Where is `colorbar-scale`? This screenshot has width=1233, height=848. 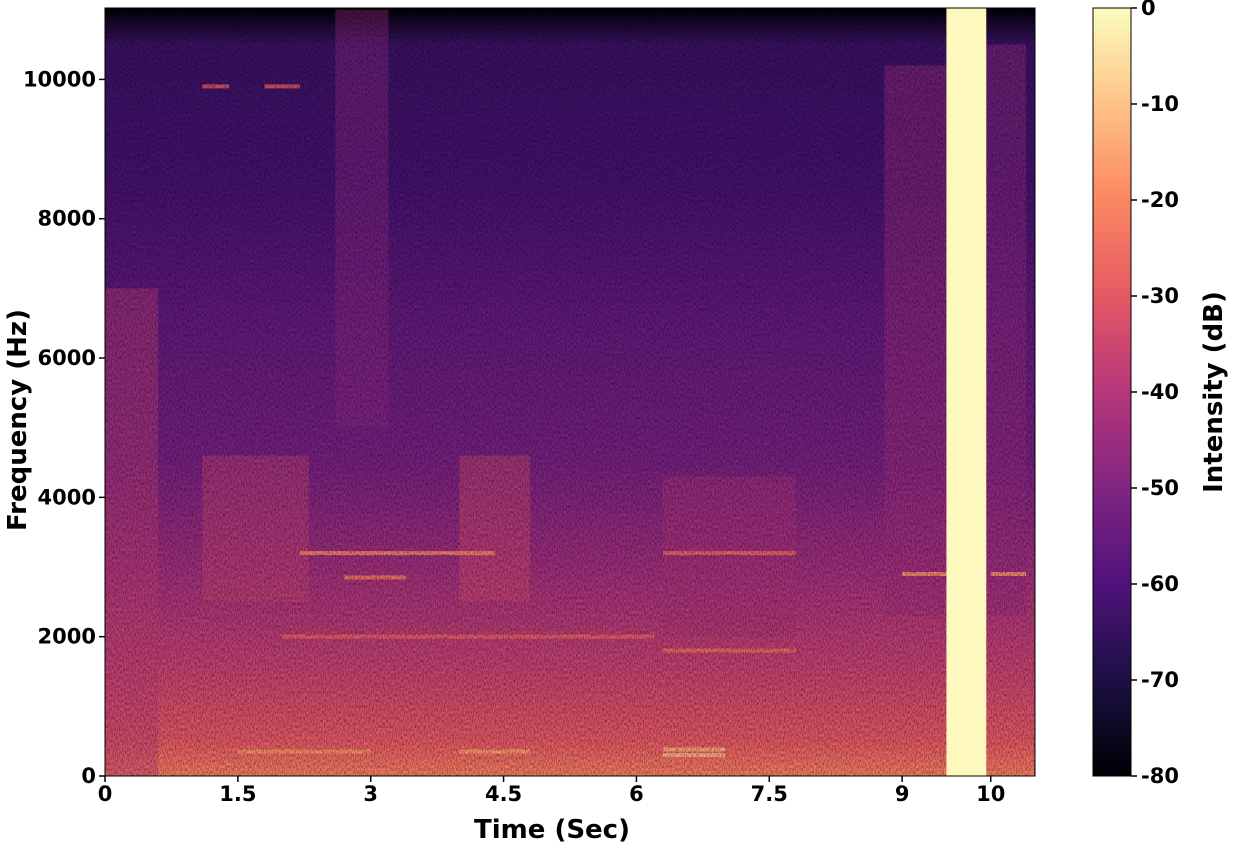 colorbar-scale is located at coordinates (1112, 392).